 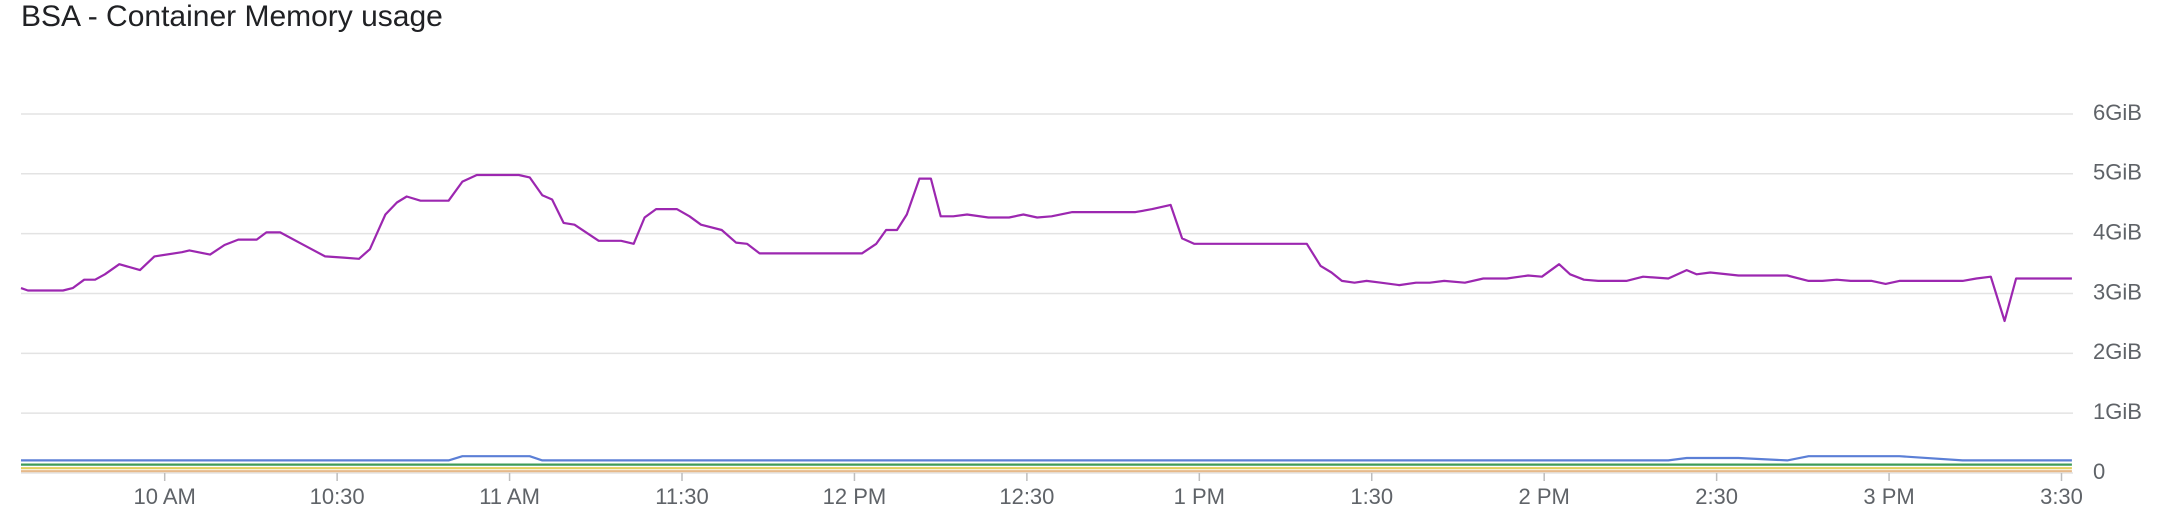 What do you see at coordinates (1026, 496) in the screenshot?
I see `x-tick-label: 12:30` at bounding box center [1026, 496].